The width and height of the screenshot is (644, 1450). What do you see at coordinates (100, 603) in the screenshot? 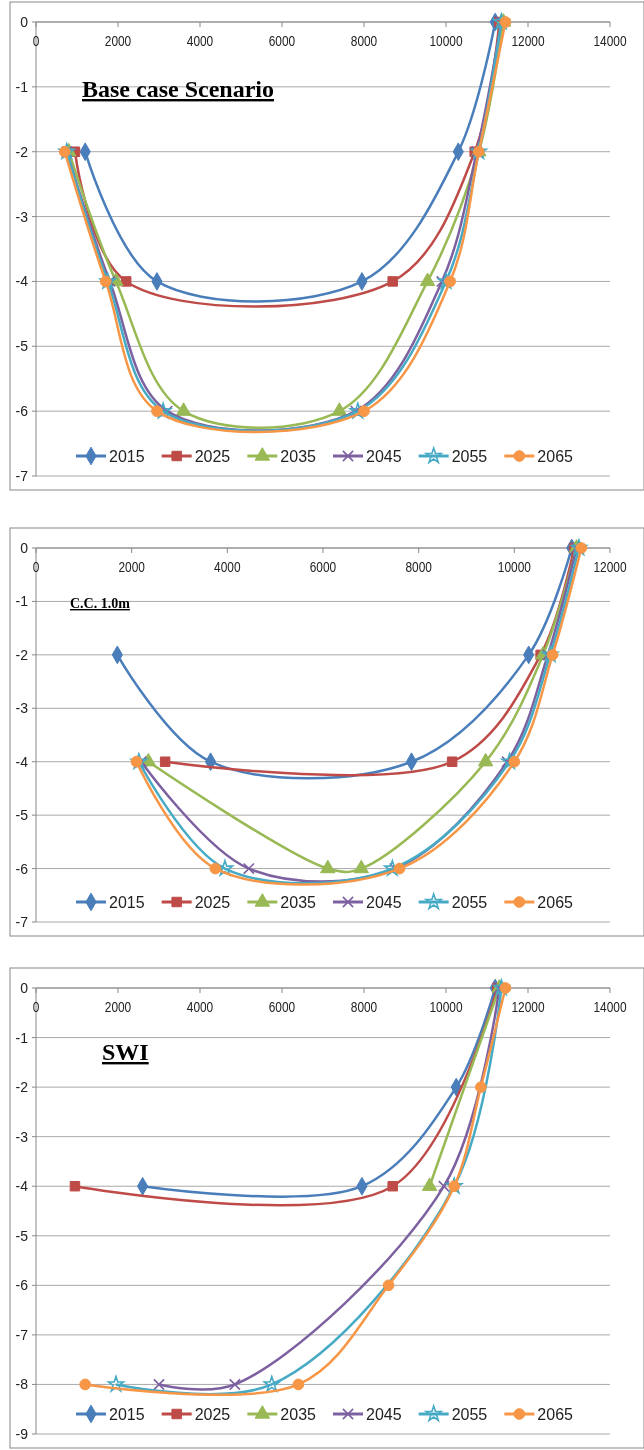
I see `text: C.C. 1.0m` at bounding box center [100, 603].